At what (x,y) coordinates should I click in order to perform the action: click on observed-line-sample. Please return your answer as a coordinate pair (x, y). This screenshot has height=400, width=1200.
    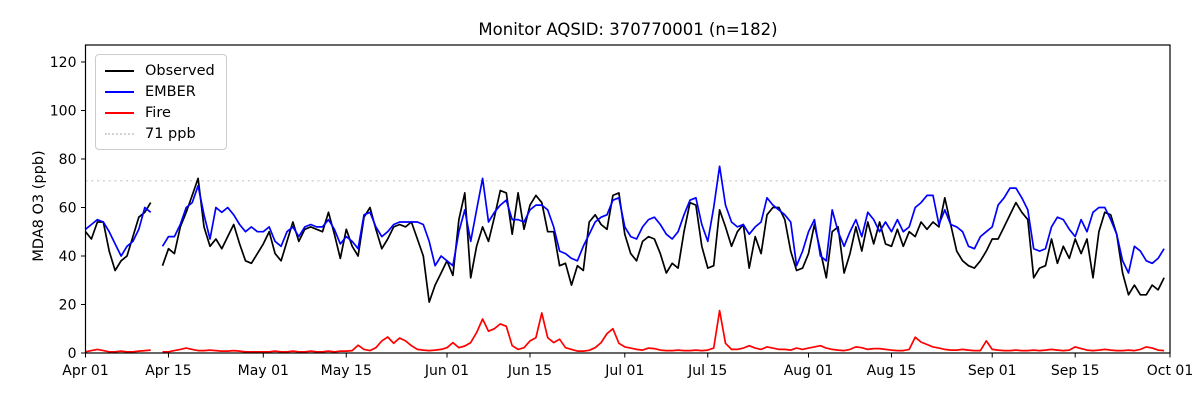
    Looking at the image, I should click on (119, 70).